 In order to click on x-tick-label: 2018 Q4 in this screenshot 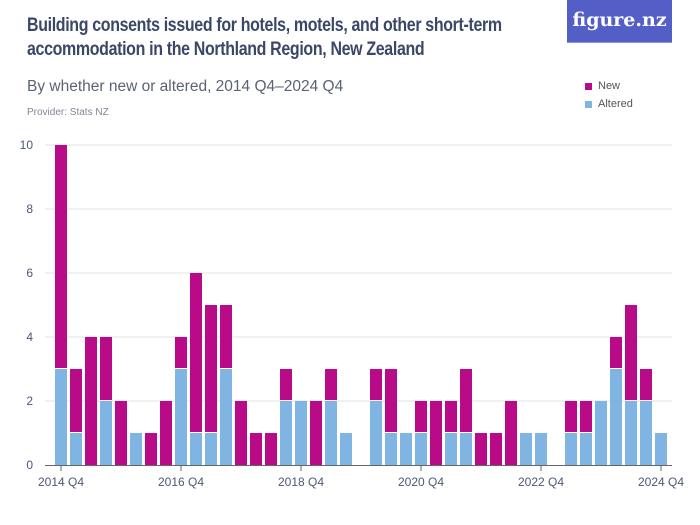, I will do `click(301, 482)`.